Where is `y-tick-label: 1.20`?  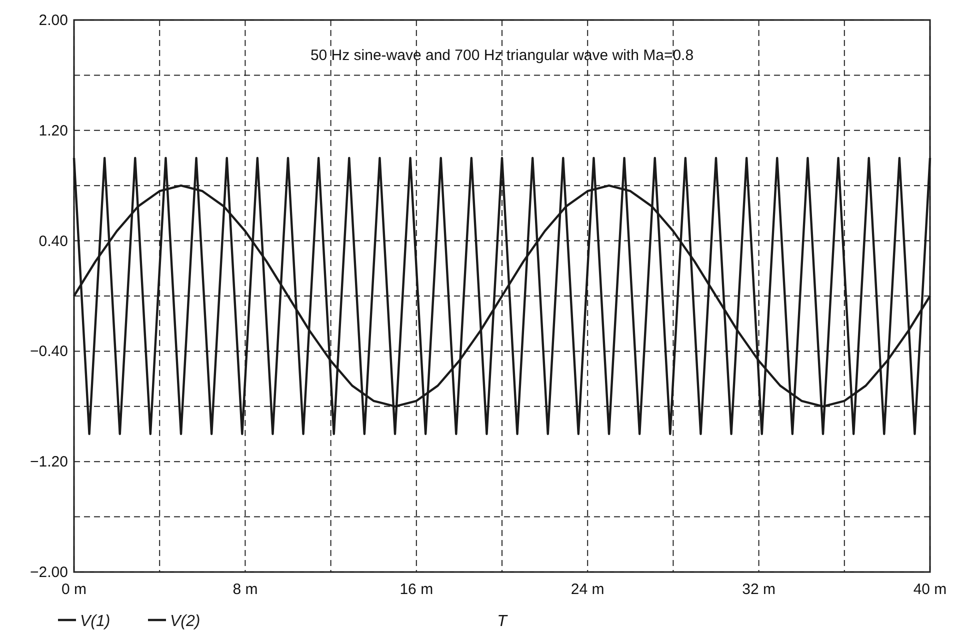
y-tick-label: 1.20 is located at coordinates (53, 131).